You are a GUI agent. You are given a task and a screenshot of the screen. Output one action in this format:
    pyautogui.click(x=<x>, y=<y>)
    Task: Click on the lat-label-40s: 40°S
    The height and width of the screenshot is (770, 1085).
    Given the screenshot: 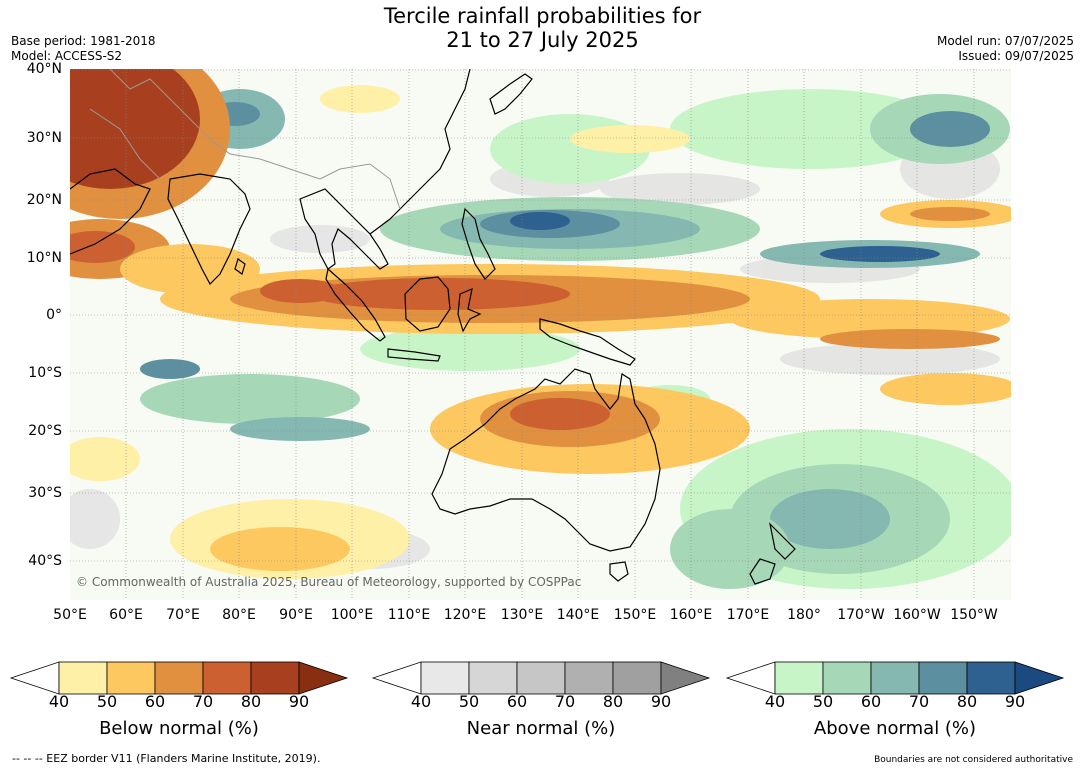 What is the action you would take?
    pyautogui.click(x=45, y=561)
    